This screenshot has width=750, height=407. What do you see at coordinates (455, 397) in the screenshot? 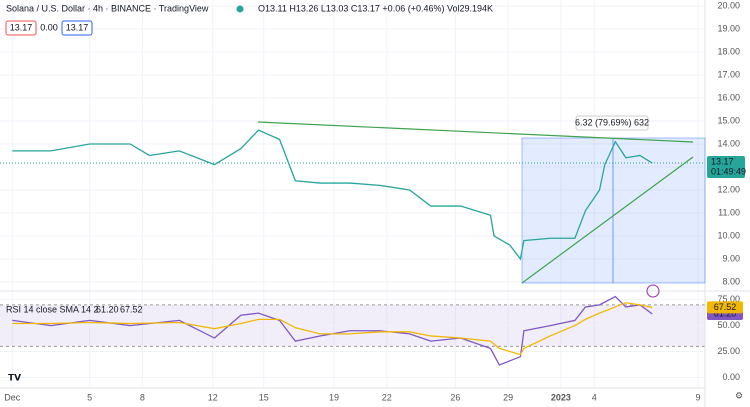
I see `x-tick-label: 26` at bounding box center [455, 397].